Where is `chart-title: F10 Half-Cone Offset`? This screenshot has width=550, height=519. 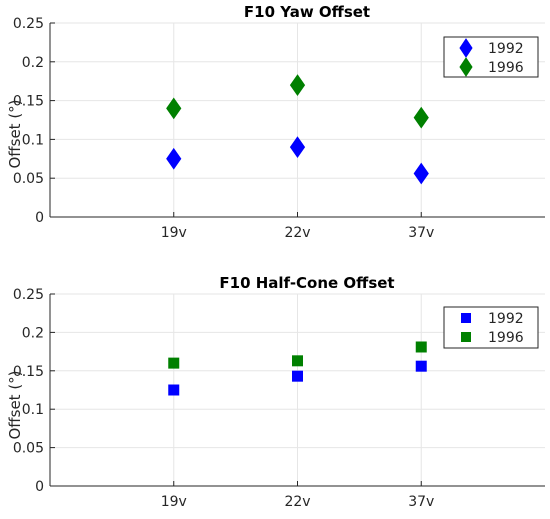 chart-title: F10 Half-Cone Offset is located at coordinates (306, 283).